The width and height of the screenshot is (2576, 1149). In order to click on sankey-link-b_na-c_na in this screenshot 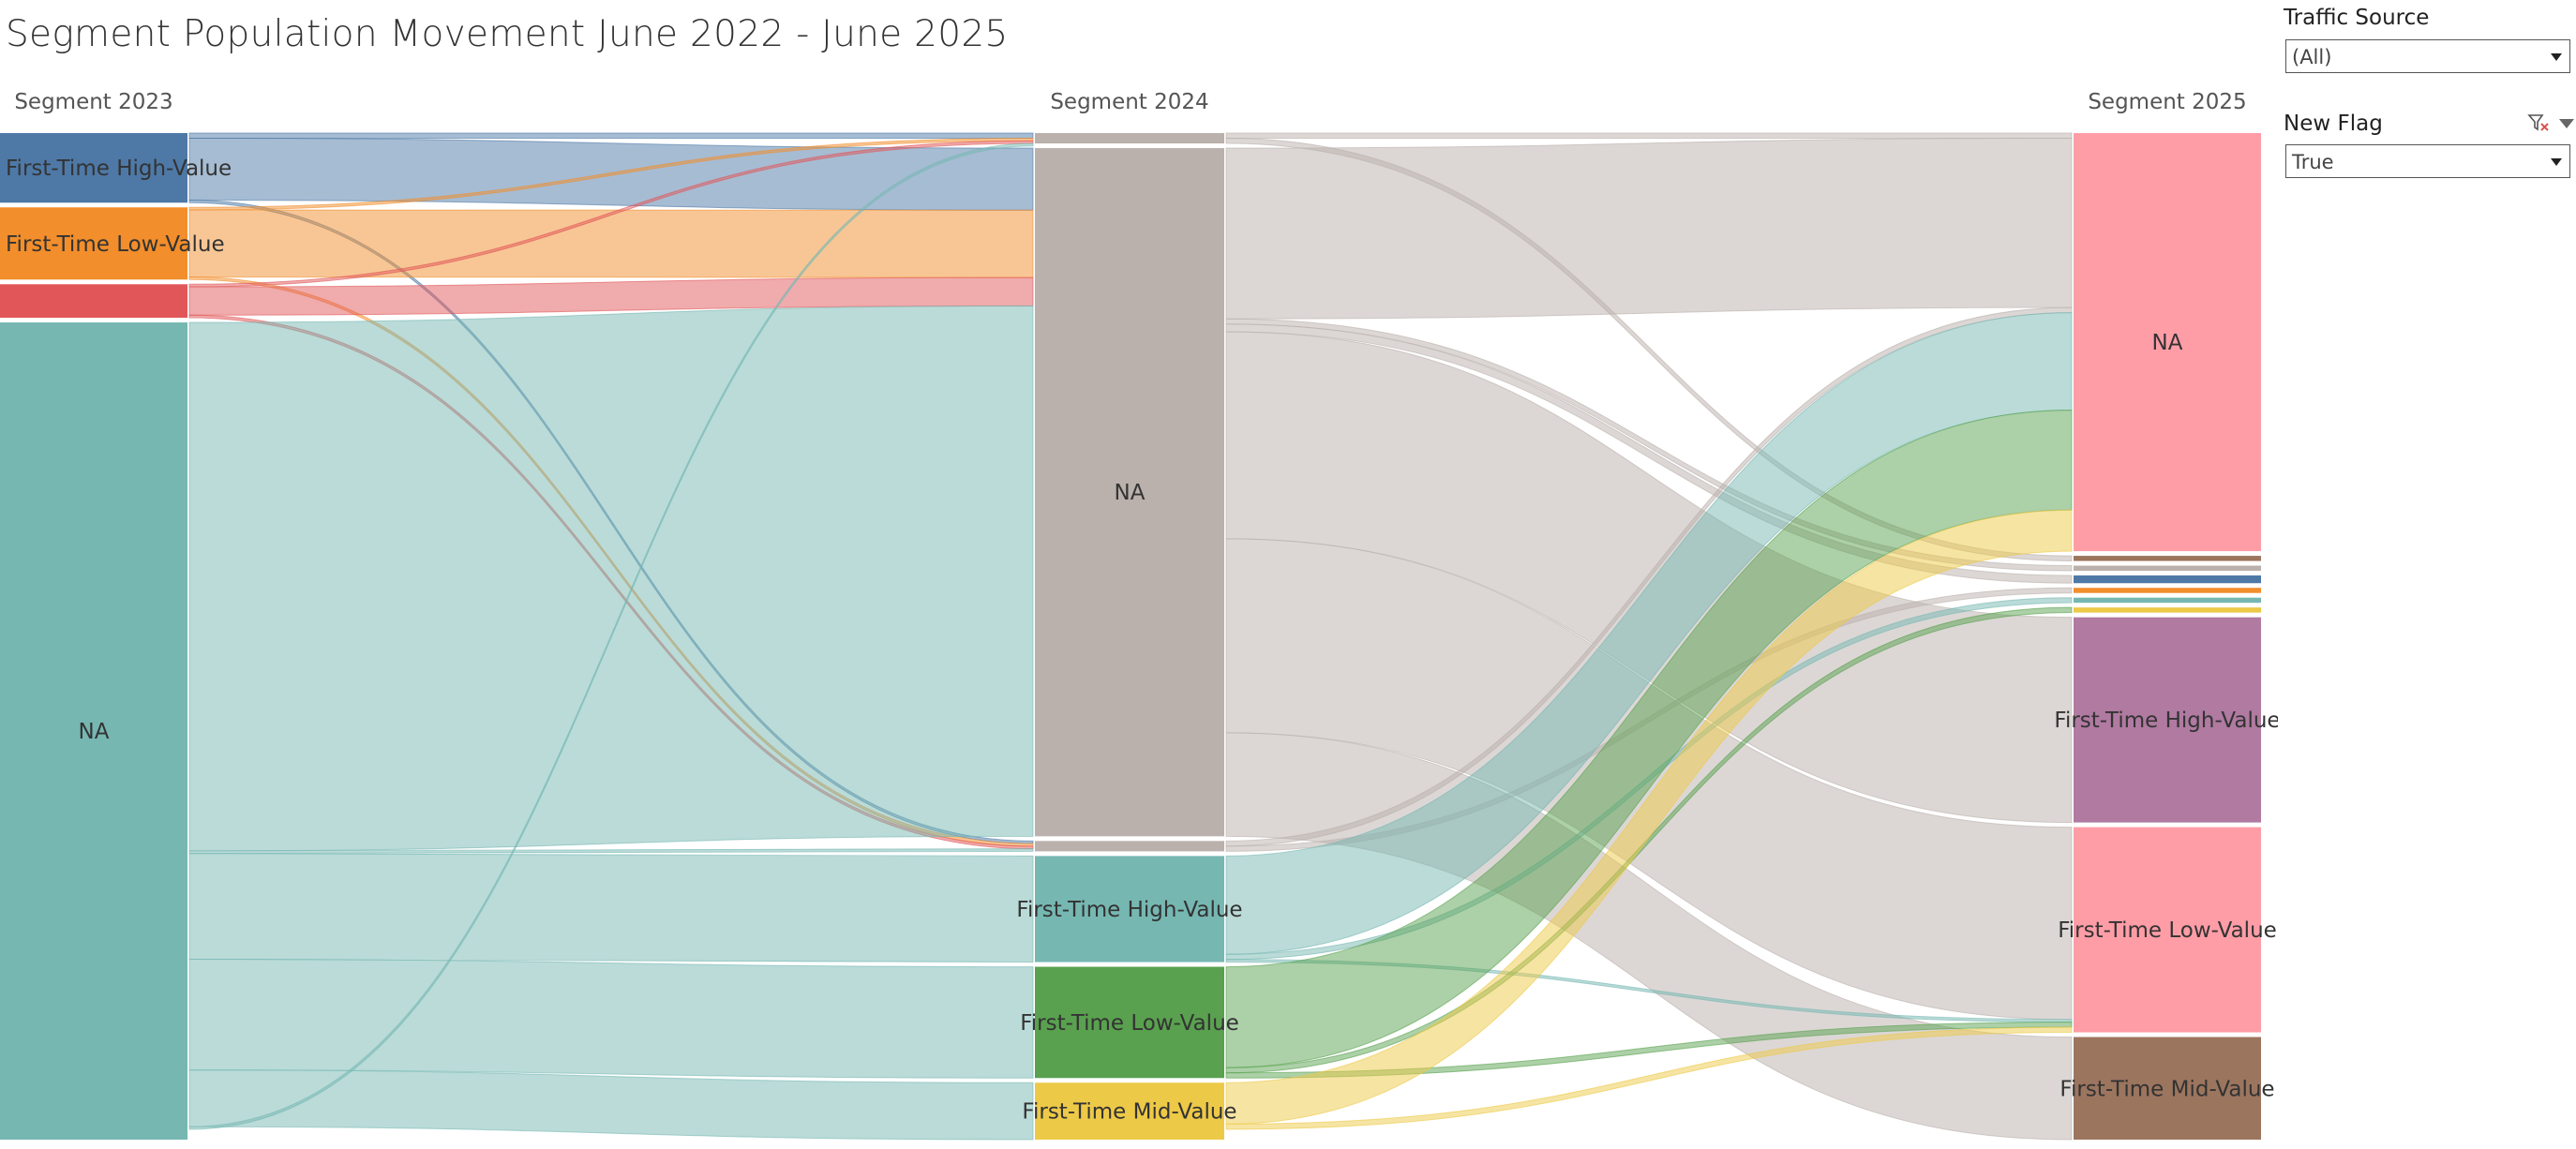, I will do `click(1649, 228)`.